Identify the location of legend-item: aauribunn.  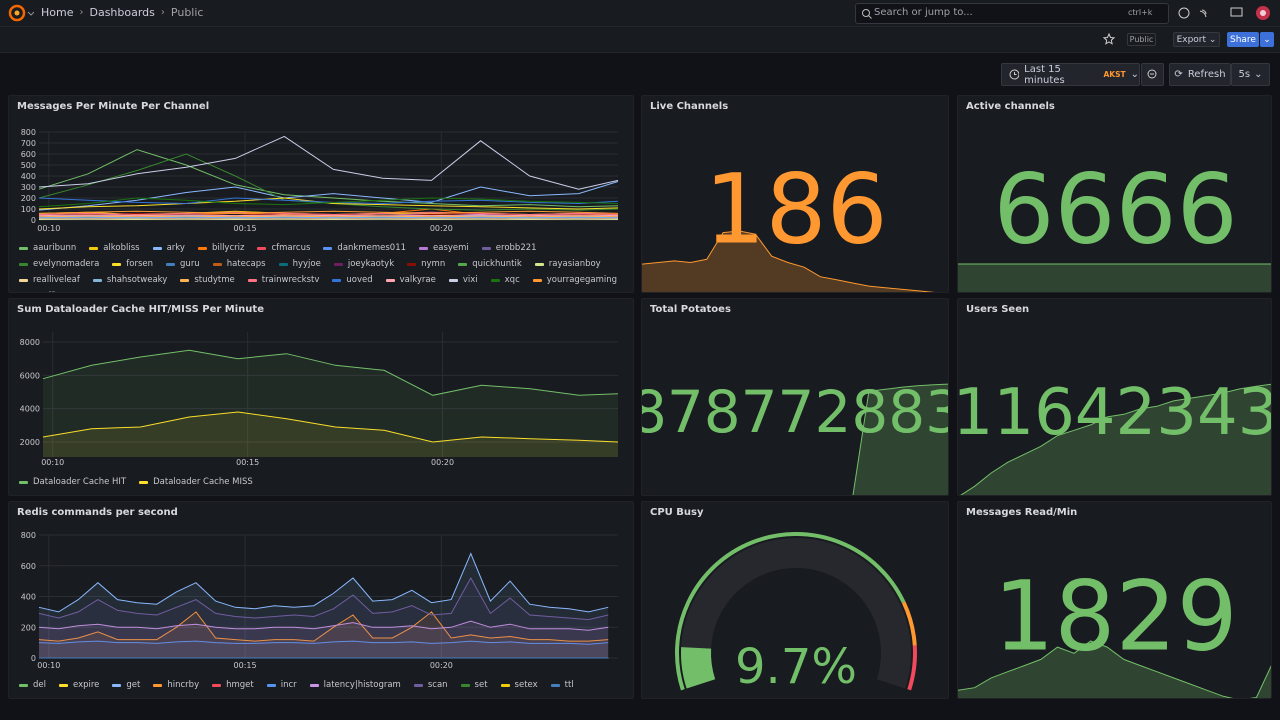
(47, 248).